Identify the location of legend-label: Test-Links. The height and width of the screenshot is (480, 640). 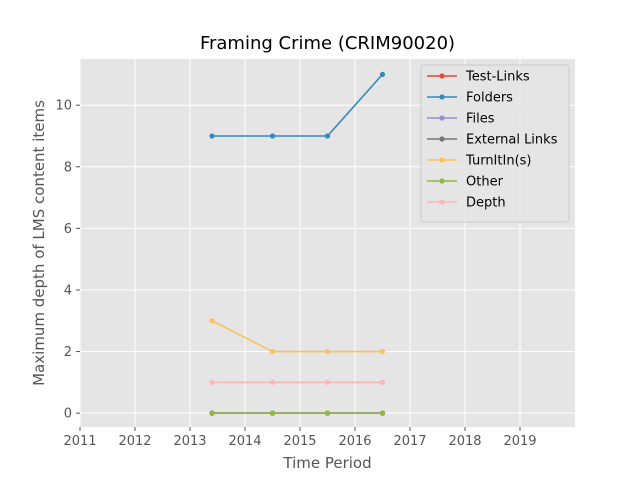
(497, 77).